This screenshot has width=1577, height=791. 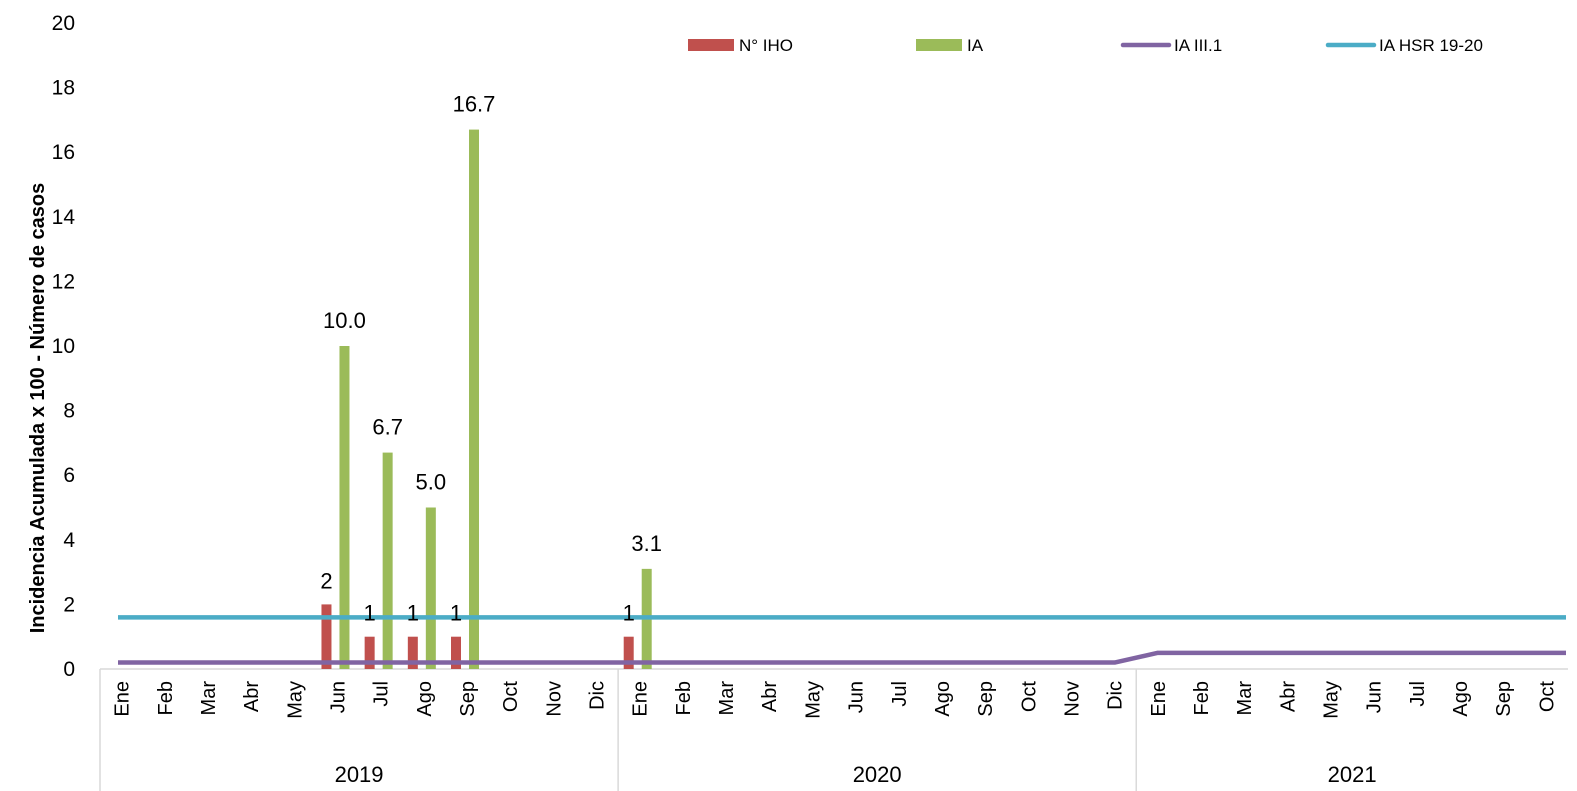 I want to click on y-tick-label: 14, so click(x=64, y=217).